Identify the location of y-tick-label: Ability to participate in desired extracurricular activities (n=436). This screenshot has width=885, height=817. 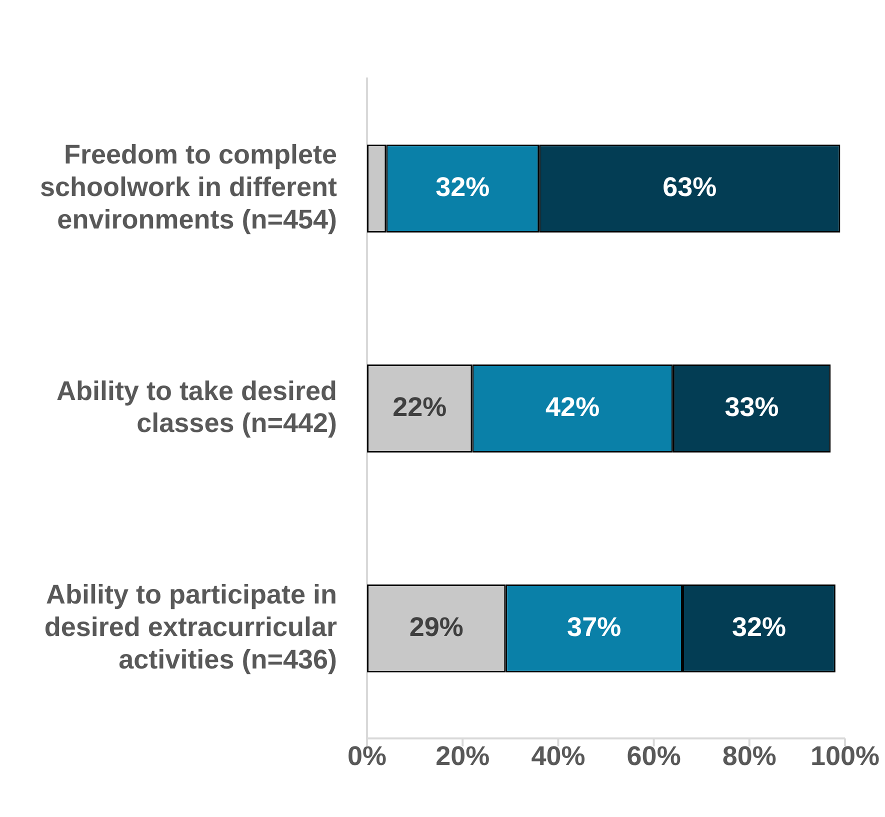
(191, 626).